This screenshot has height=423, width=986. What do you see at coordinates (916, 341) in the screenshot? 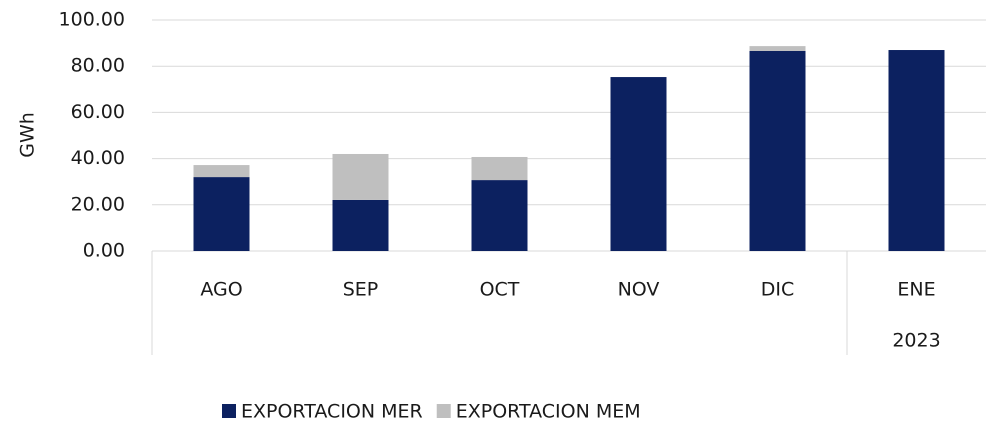
I see `x-group-label: 2023` at bounding box center [916, 341].